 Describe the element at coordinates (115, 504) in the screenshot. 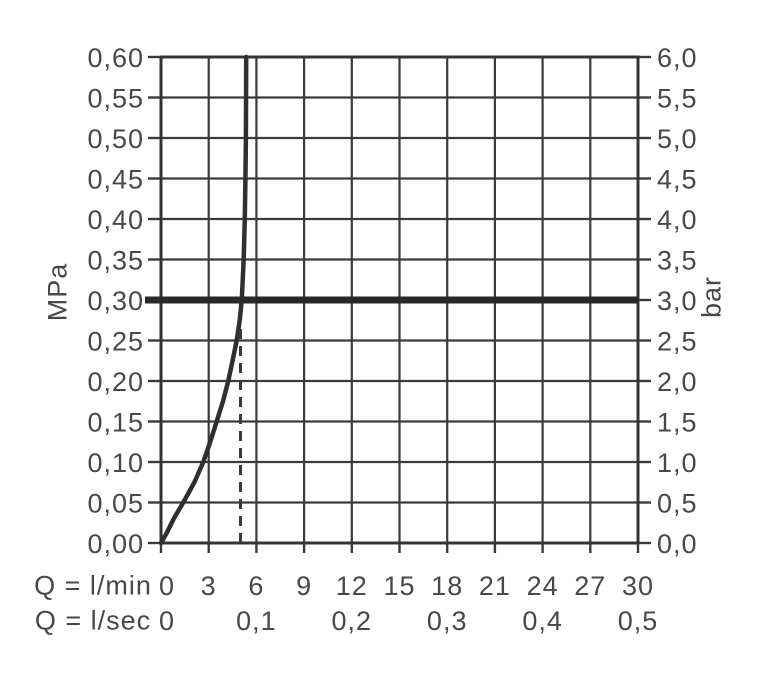

I see `mpa-tick-label: 0,05` at that location.